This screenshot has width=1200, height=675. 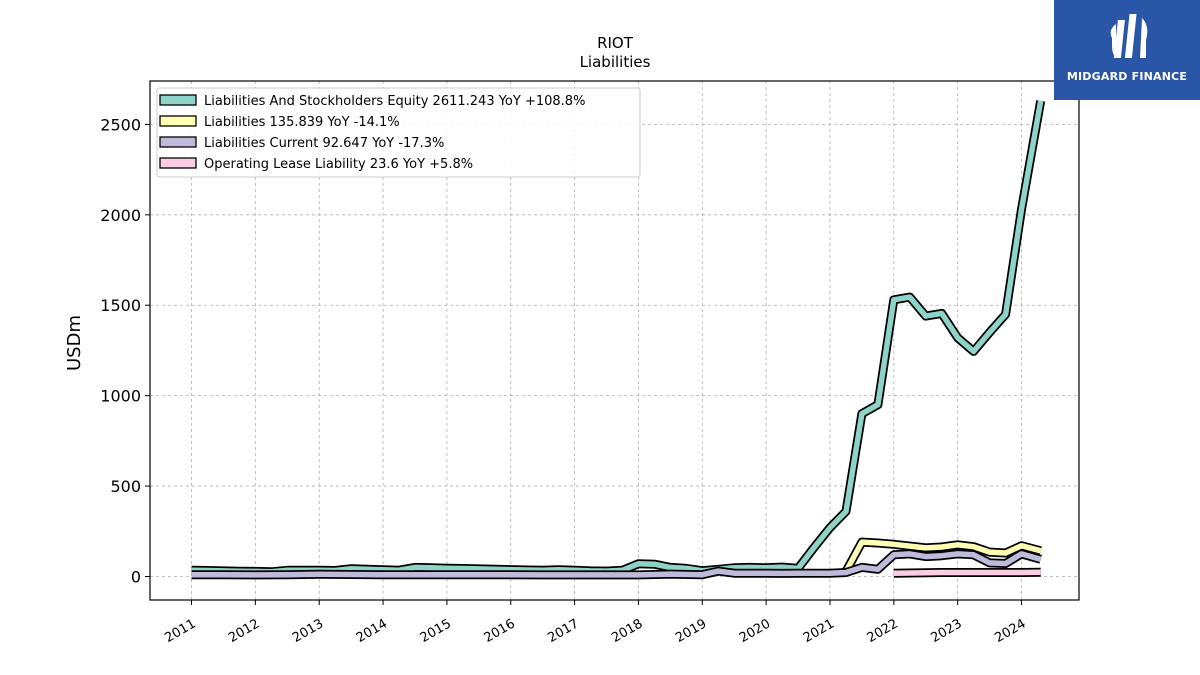 I want to click on x-tick-label: 2016, so click(x=500, y=631).